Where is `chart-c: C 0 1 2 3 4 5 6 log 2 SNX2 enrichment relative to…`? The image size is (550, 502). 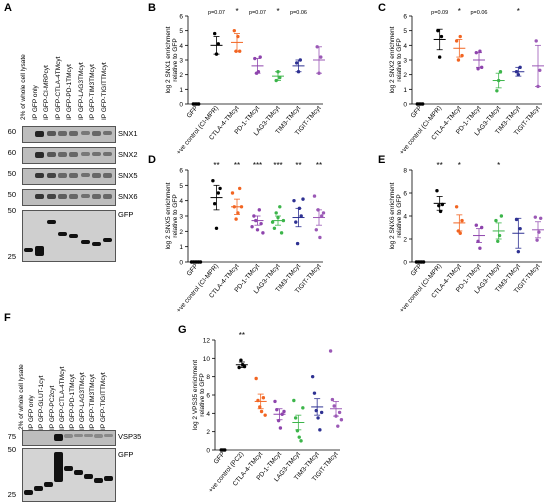 chart-c: C 0 1 2 3 4 5 6 log 2 SNX2 enrichment relative to… is located at coordinates (461, 79).